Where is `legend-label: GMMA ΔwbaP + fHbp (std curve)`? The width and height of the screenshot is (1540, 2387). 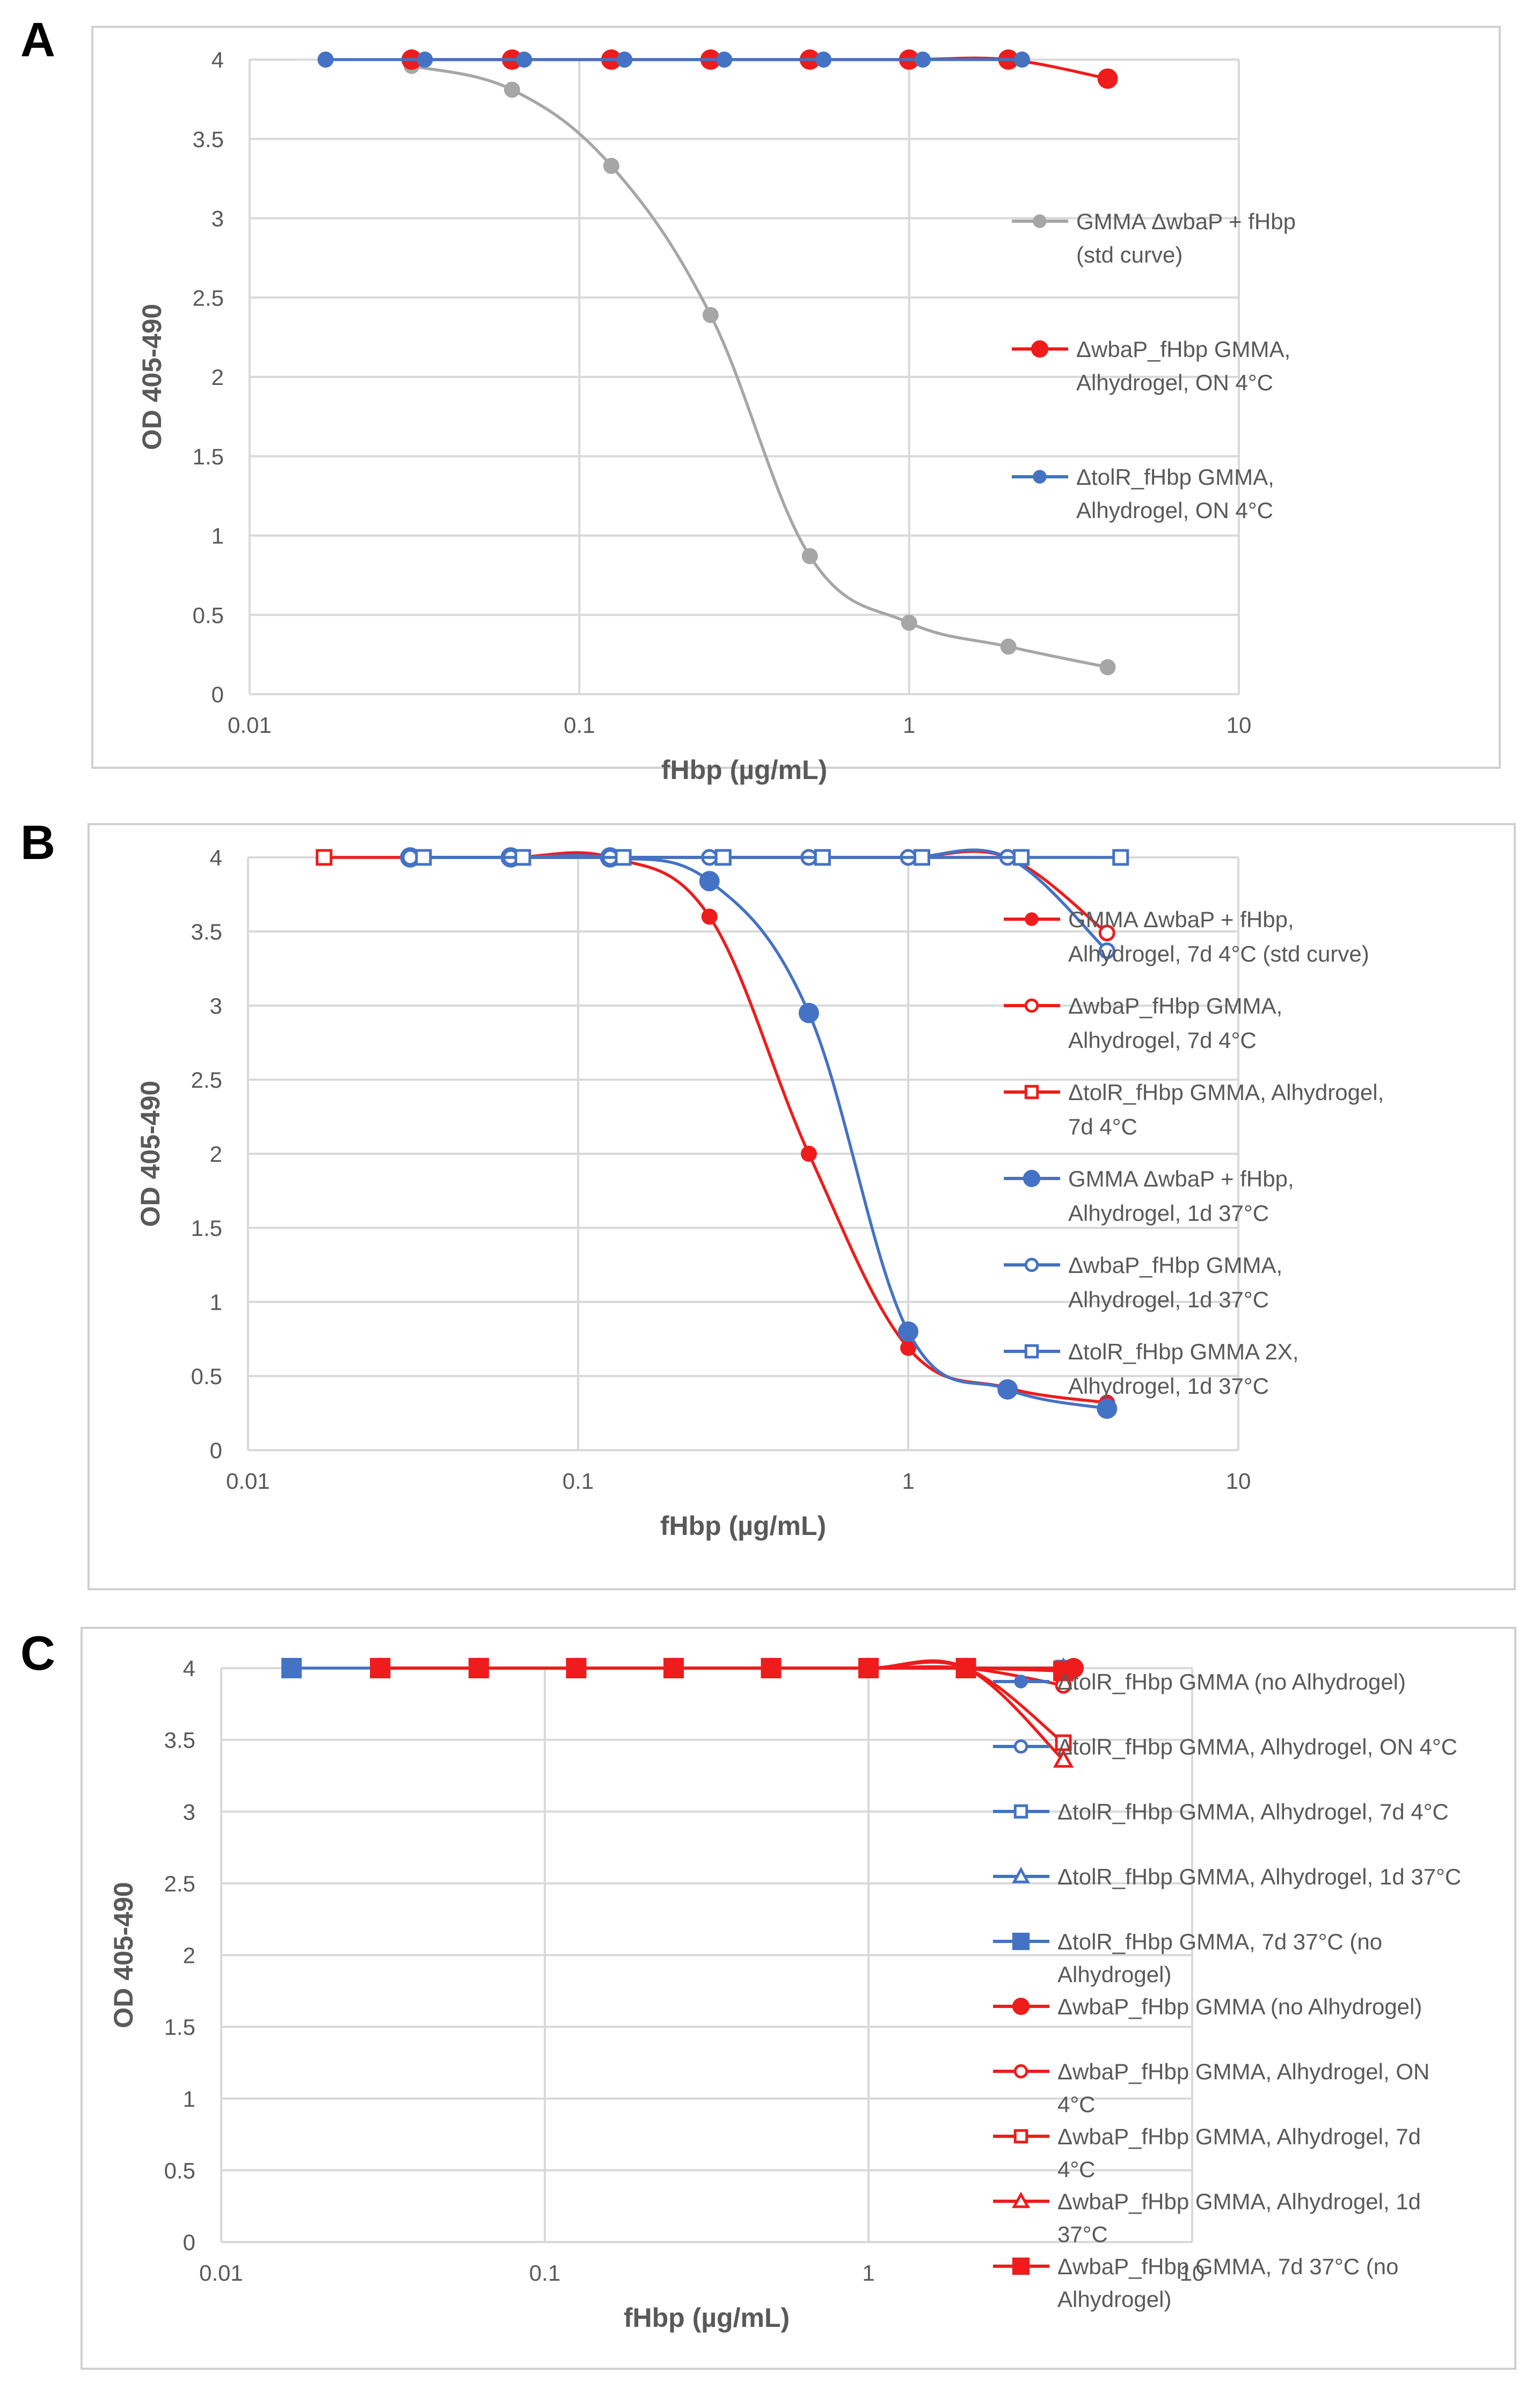 legend-label: GMMA ΔwbaP + fHbp (std curve) is located at coordinates (1186, 238).